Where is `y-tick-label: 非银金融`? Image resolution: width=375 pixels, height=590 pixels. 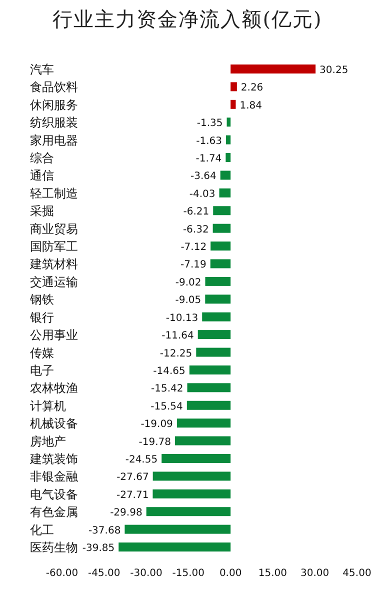
y-tick-label: 非银金融 is located at coordinates (54, 477).